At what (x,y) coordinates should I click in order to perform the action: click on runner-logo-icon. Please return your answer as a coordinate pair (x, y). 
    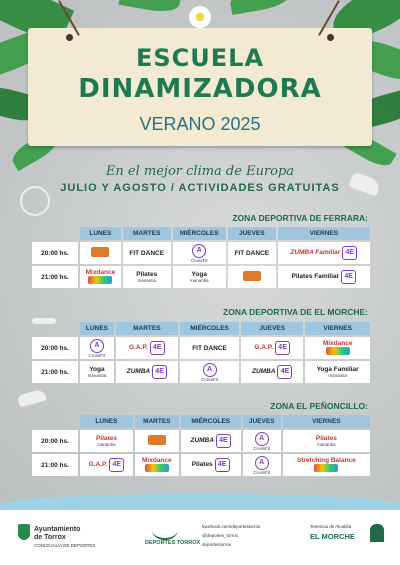
    Looking at the image, I should click on (165, 530).